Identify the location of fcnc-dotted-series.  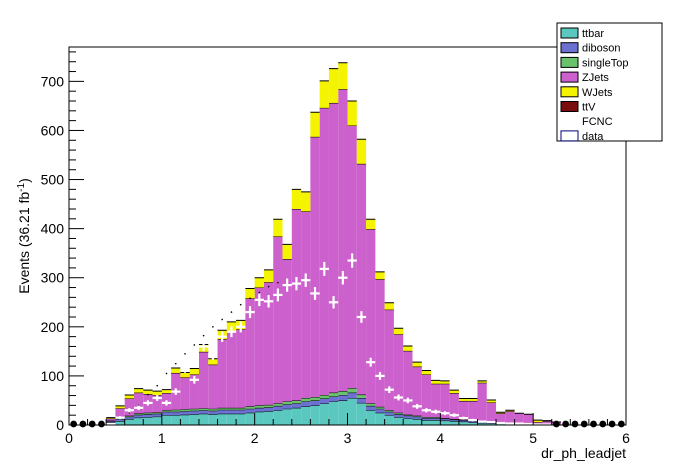
(203, 347).